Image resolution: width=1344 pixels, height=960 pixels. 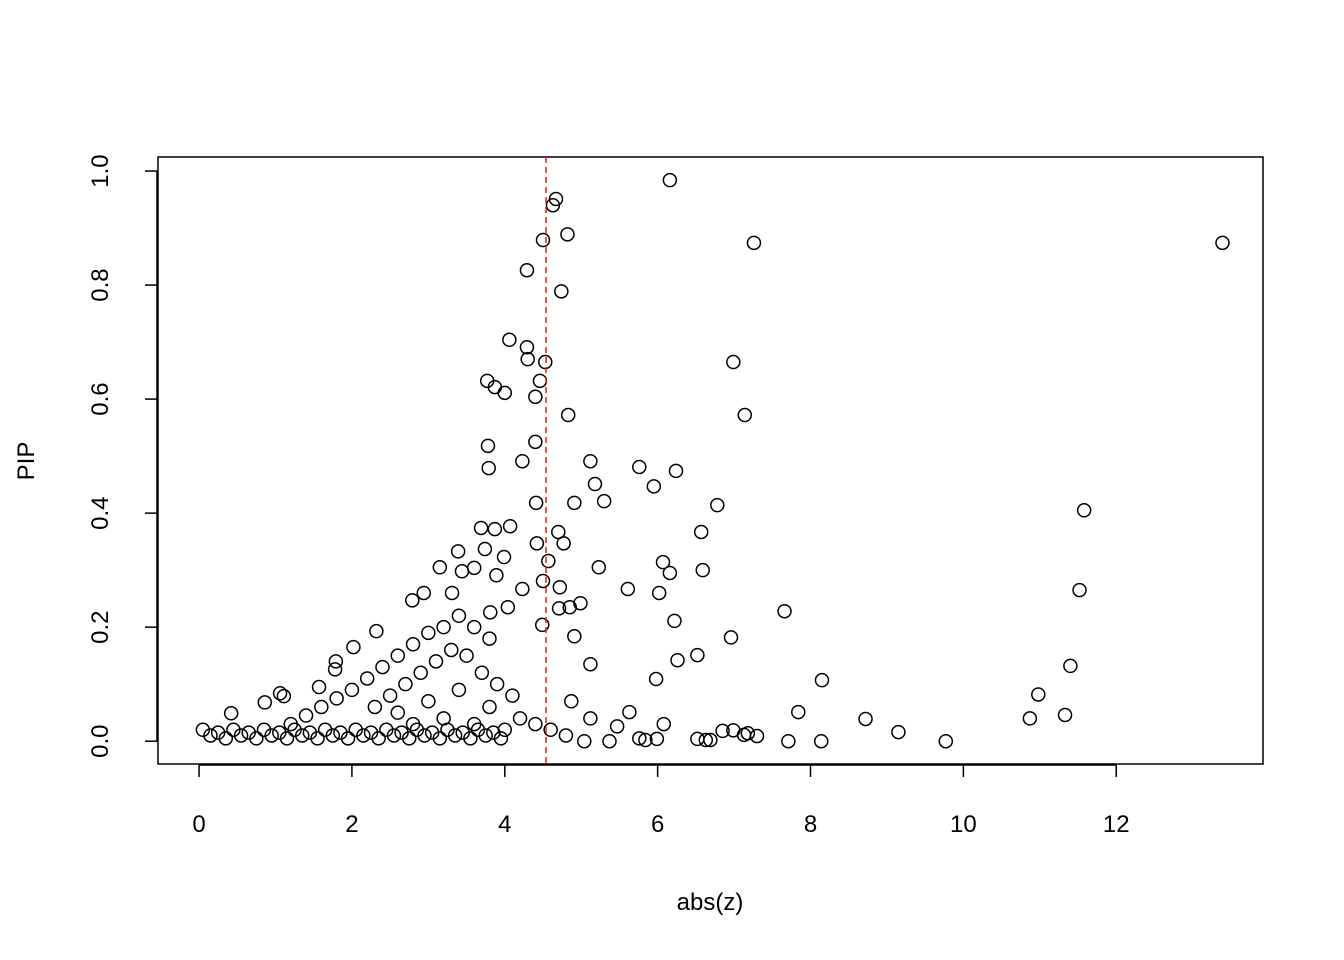 What do you see at coordinates (810, 824) in the screenshot?
I see `x-tick-label: 8` at bounding box center [810, 824].